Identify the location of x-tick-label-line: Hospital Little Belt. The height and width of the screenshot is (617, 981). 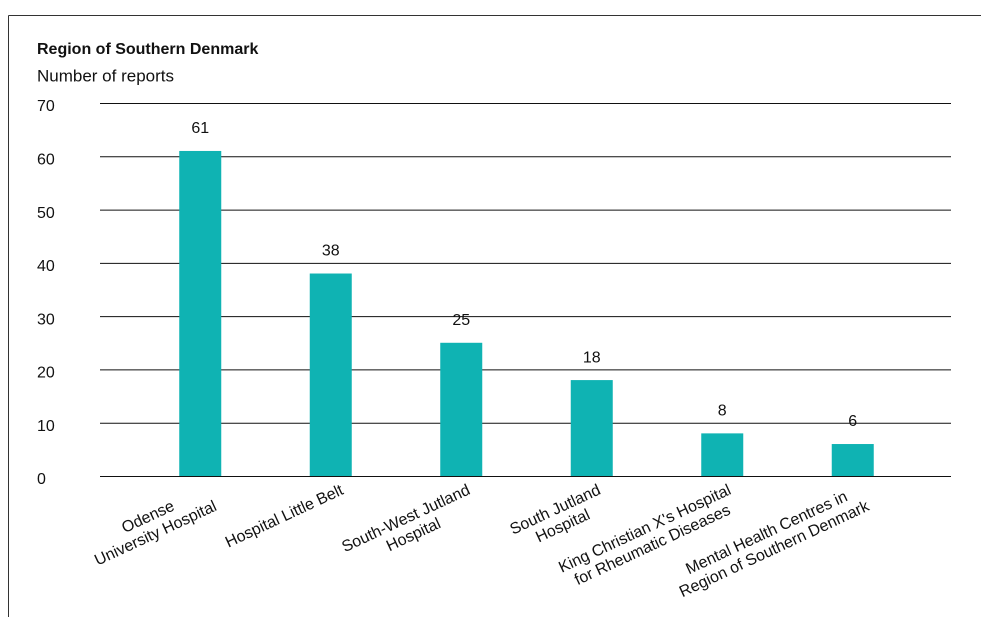
(285, 517).